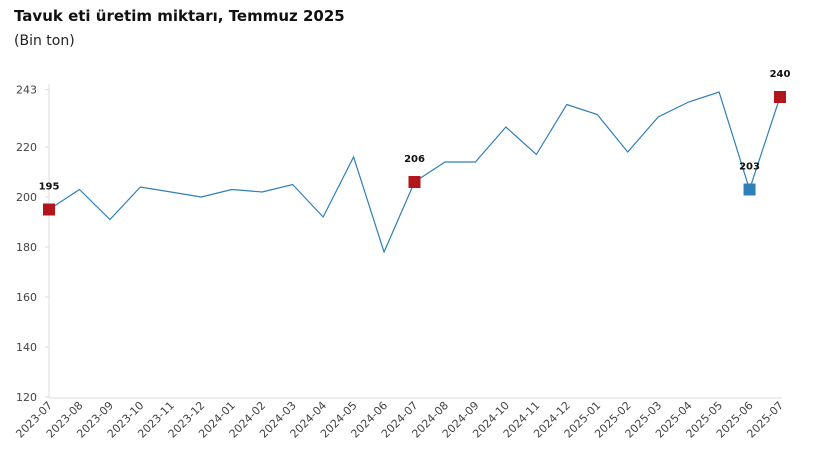  What do you see at coordinates (44, 41) in the screenshot?
I see `chart-subtitle: (Bin ton)` at bounding box center [44, 41].